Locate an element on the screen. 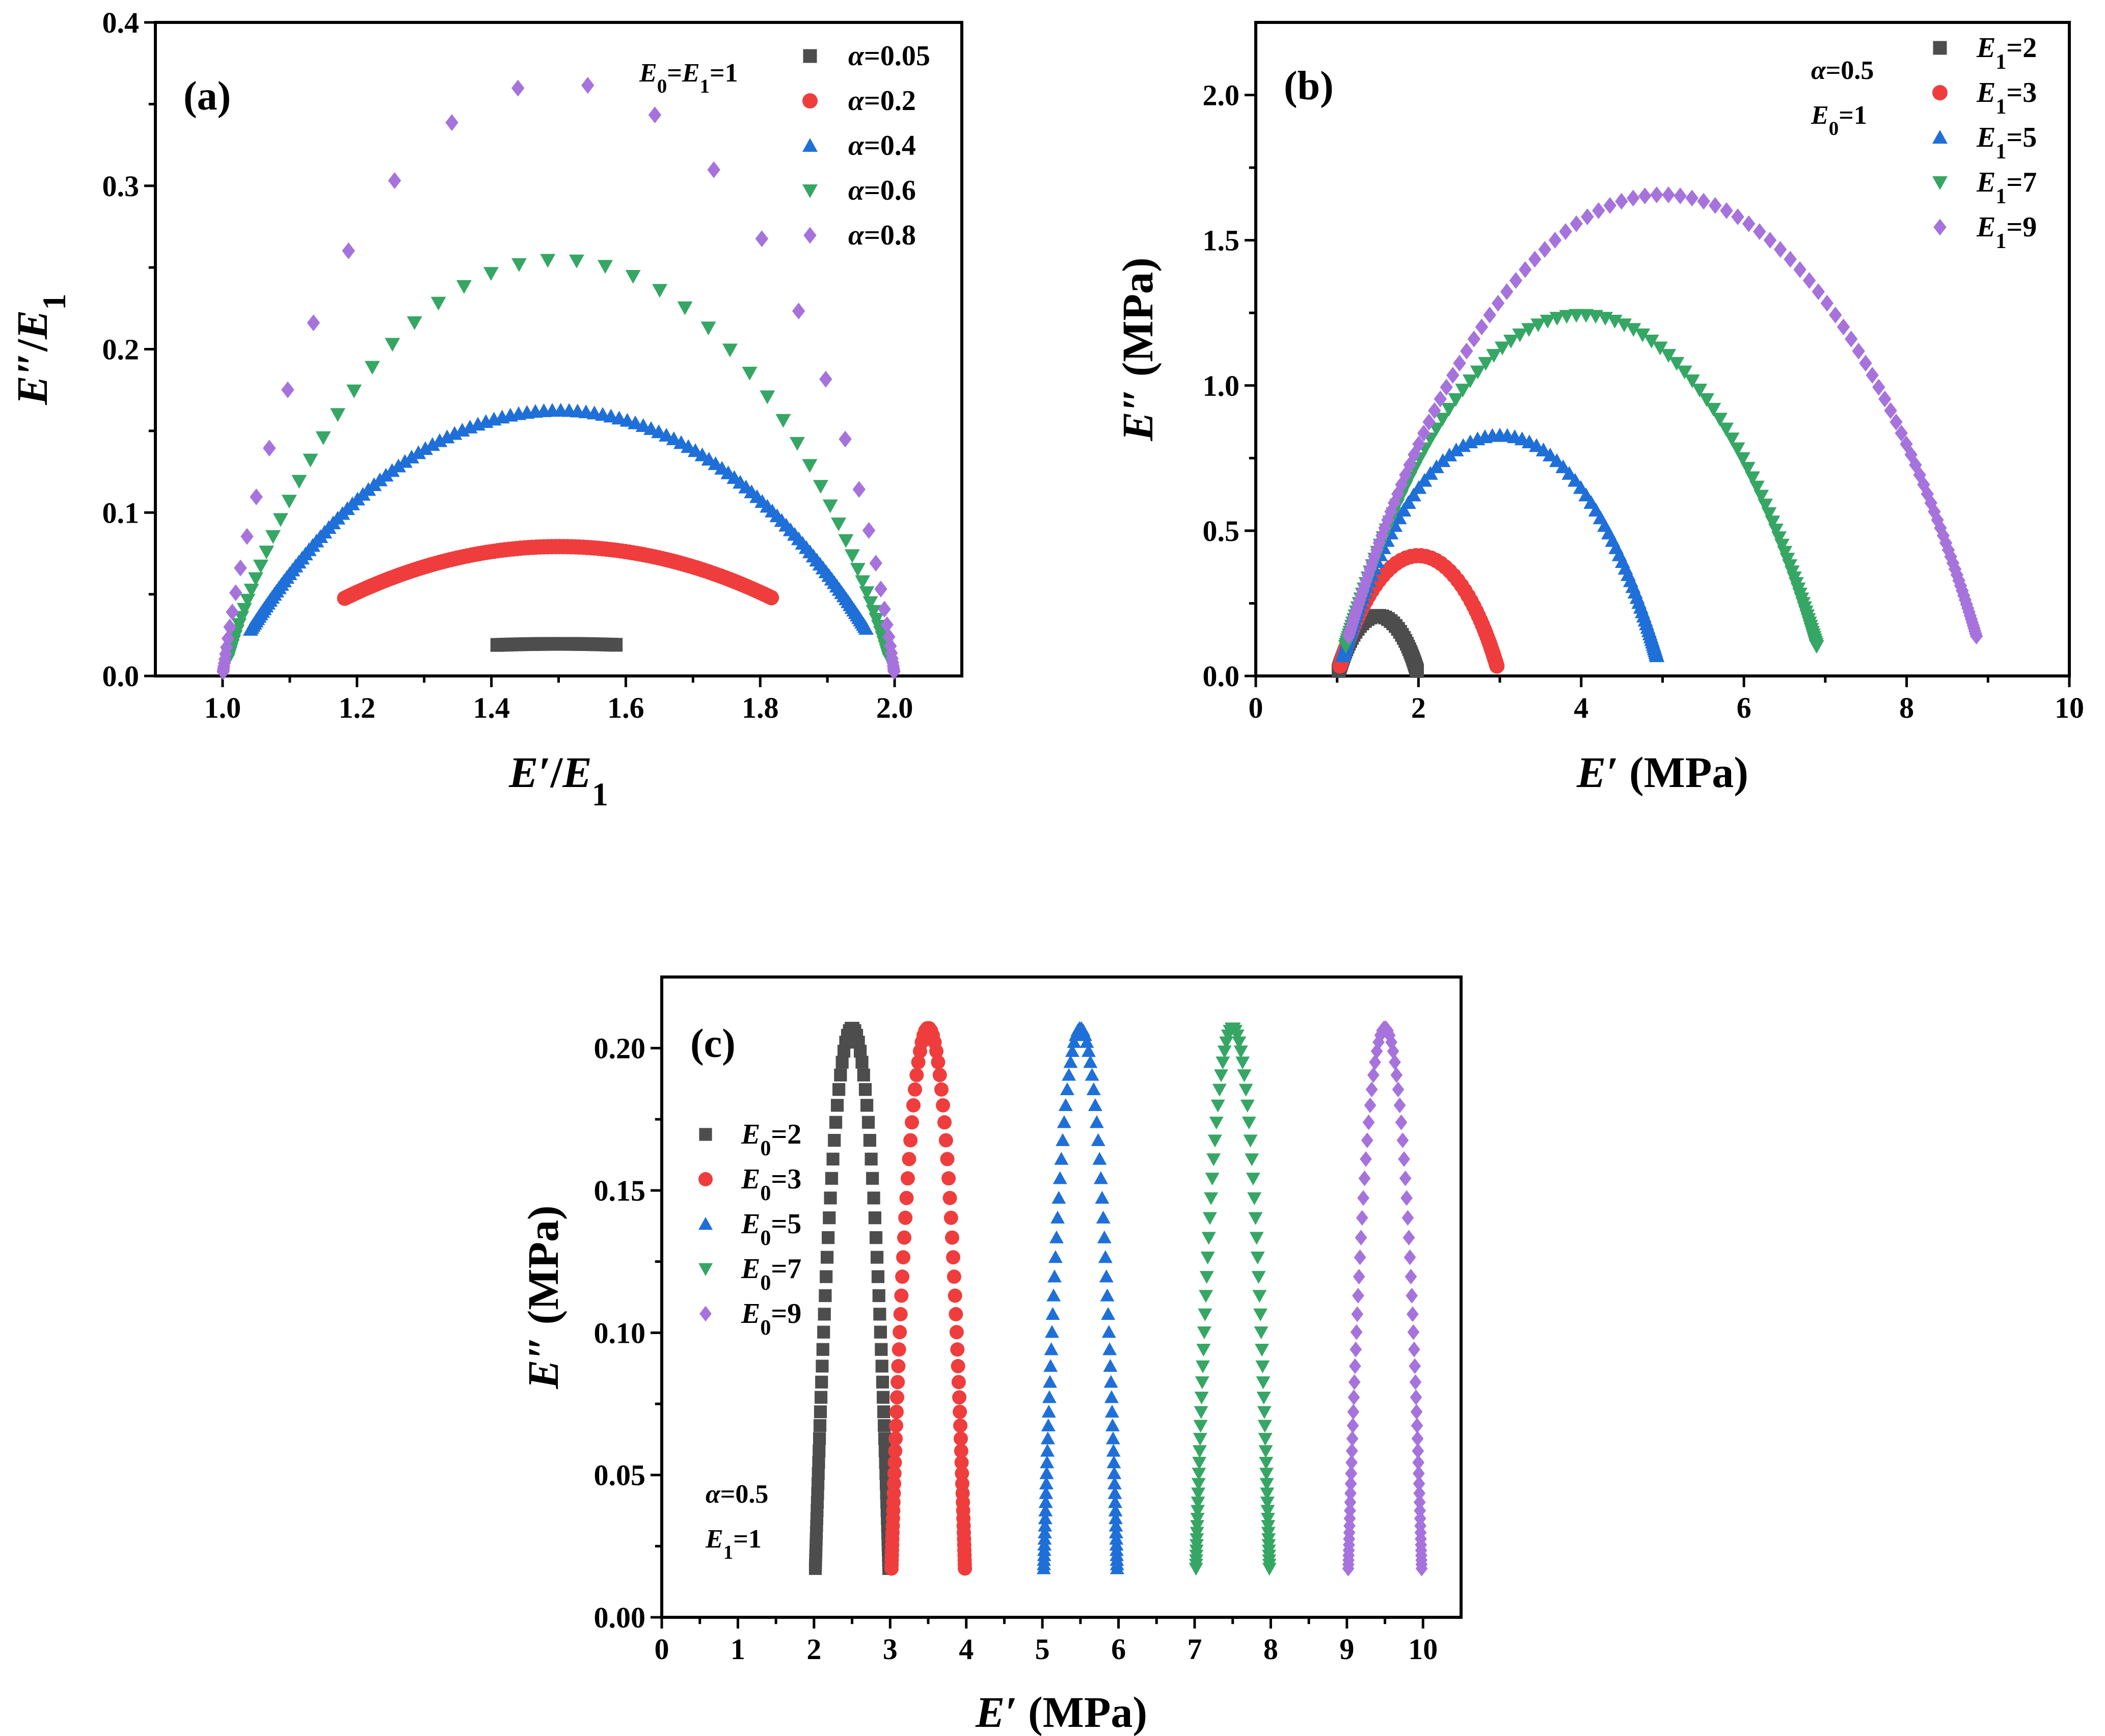 Image resolution: width=2105 pixels, height=1736 pixels. y-axis-label: E″ (MPa) is located at coordinates (543, 1297).